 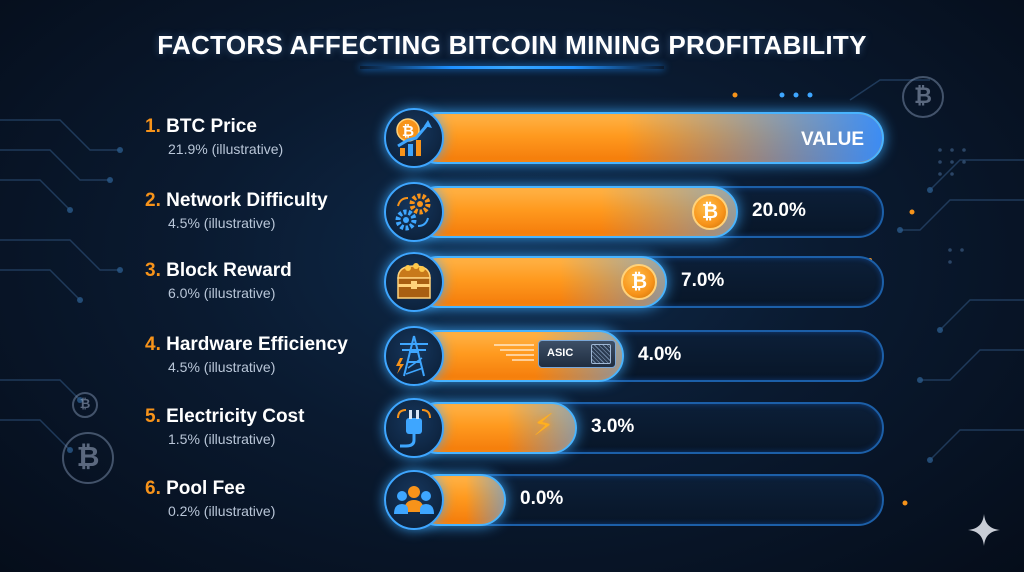 I want to click on category-number: 6., so click(x=156, y=488).